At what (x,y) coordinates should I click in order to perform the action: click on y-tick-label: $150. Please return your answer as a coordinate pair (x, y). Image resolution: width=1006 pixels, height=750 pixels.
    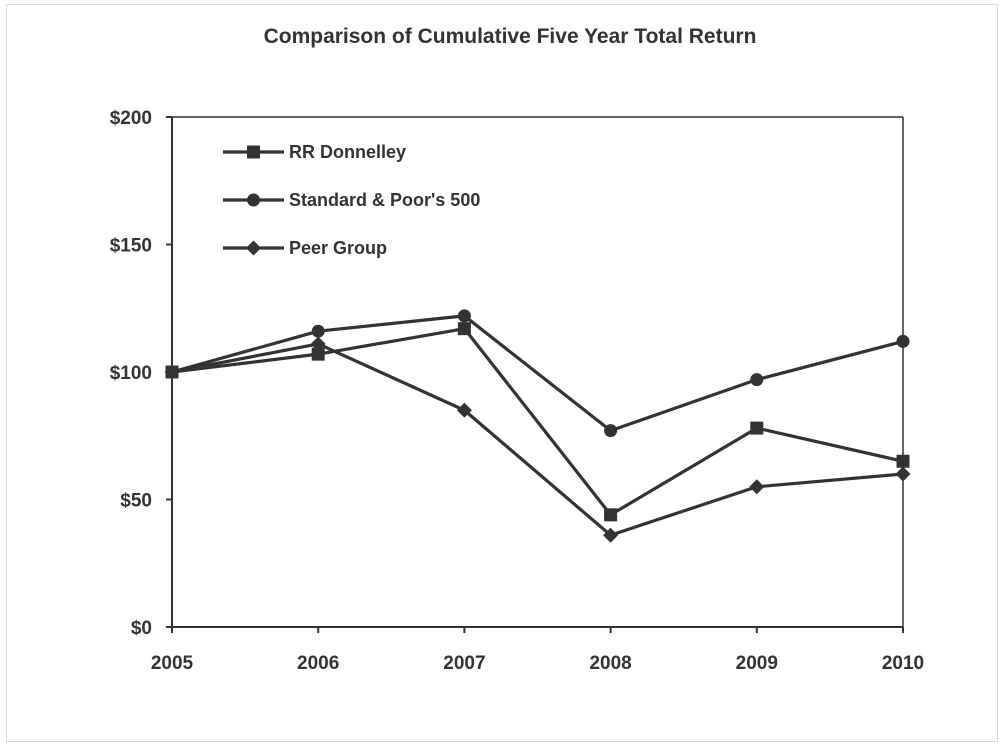
    Looking at the image, I should click on (131, 246).